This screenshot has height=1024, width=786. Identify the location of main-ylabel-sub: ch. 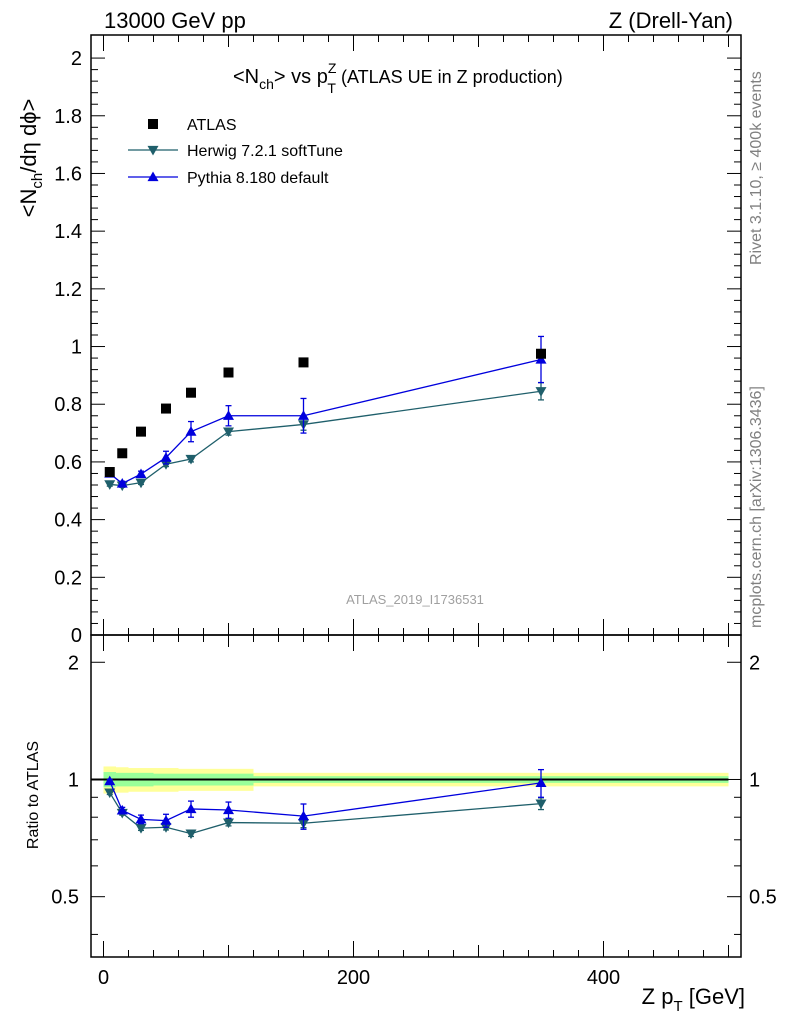
(37, 181).